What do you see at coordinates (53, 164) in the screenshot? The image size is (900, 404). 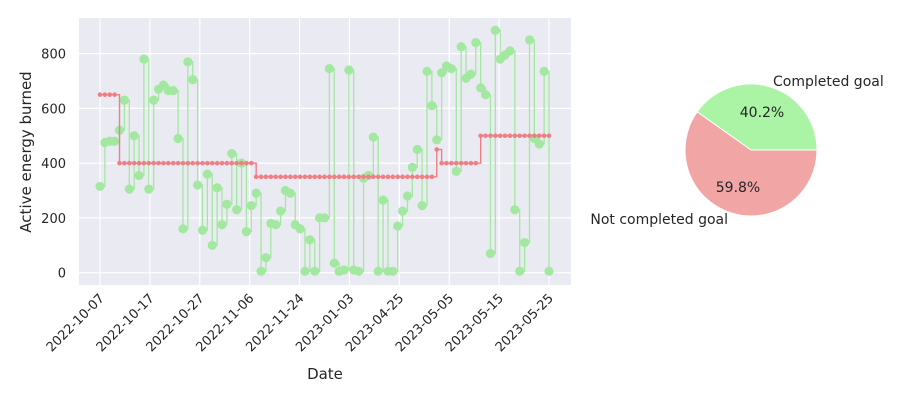 I see `y-tick-label: 400` at bounding box center [53, 164].